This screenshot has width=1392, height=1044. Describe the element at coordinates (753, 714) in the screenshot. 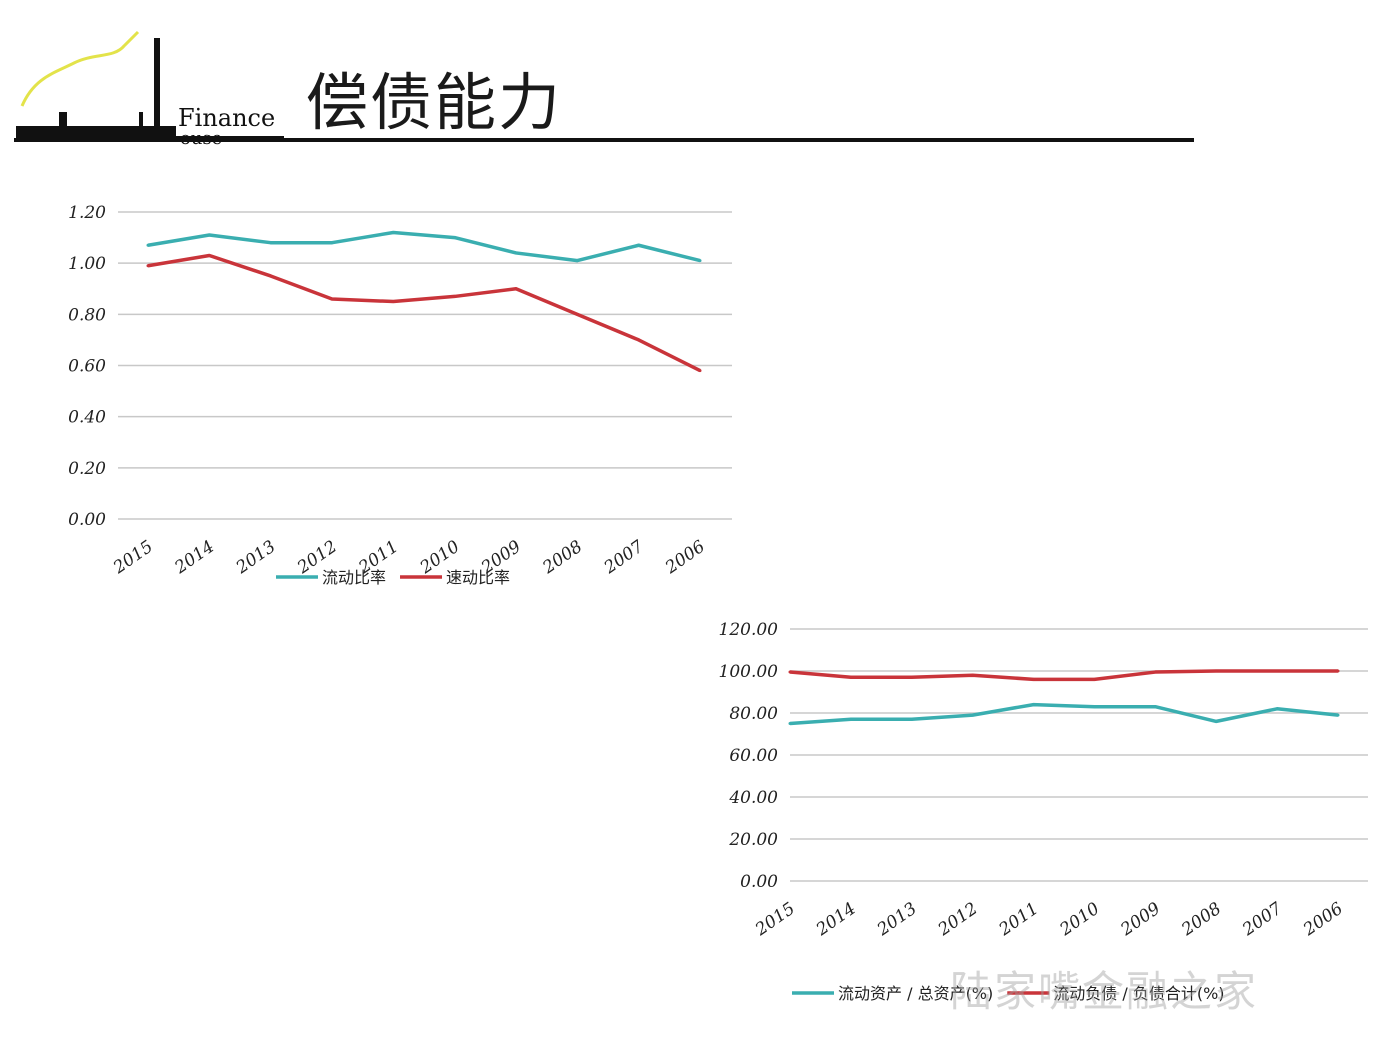

I see `y-tick-label: 80.00` at that location.